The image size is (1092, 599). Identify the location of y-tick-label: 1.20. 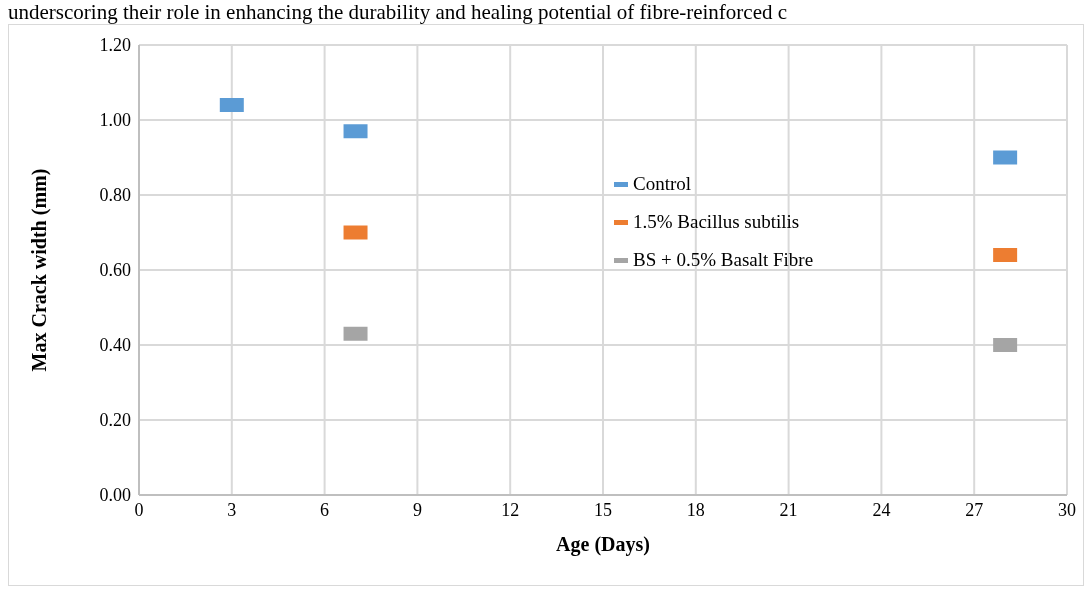
(115, 45).